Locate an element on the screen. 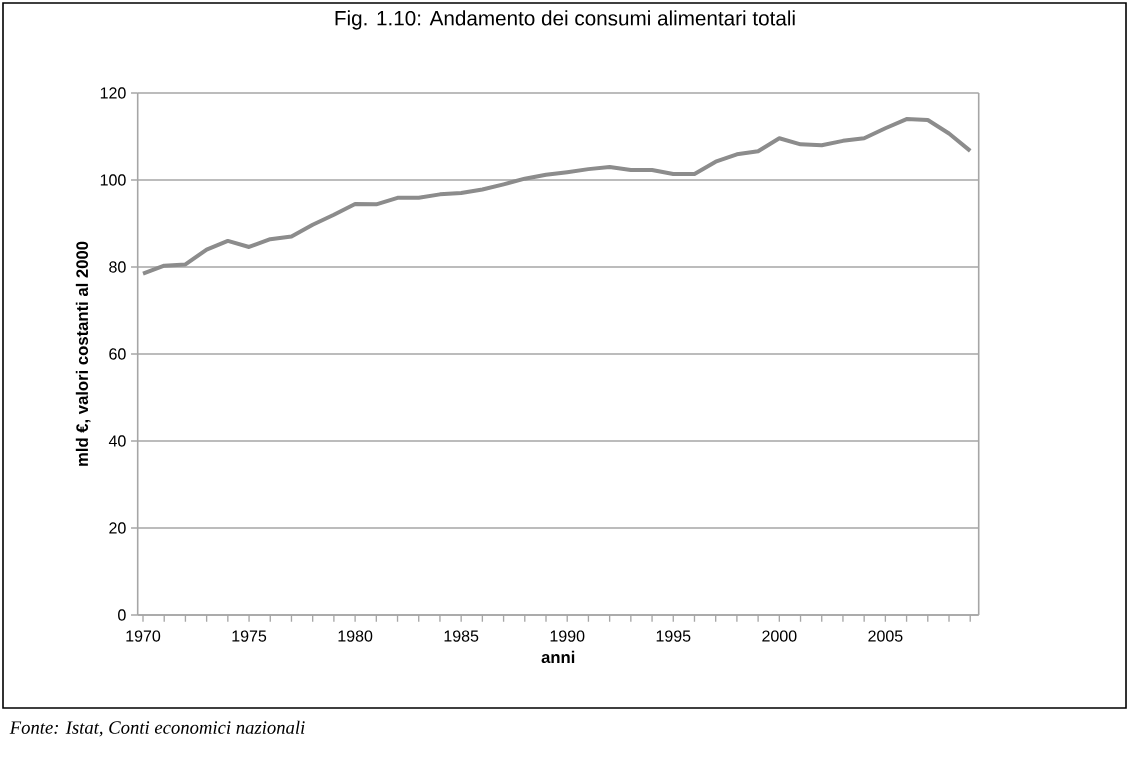  y-tick-label: 80 is located at coordinates (117, 267).